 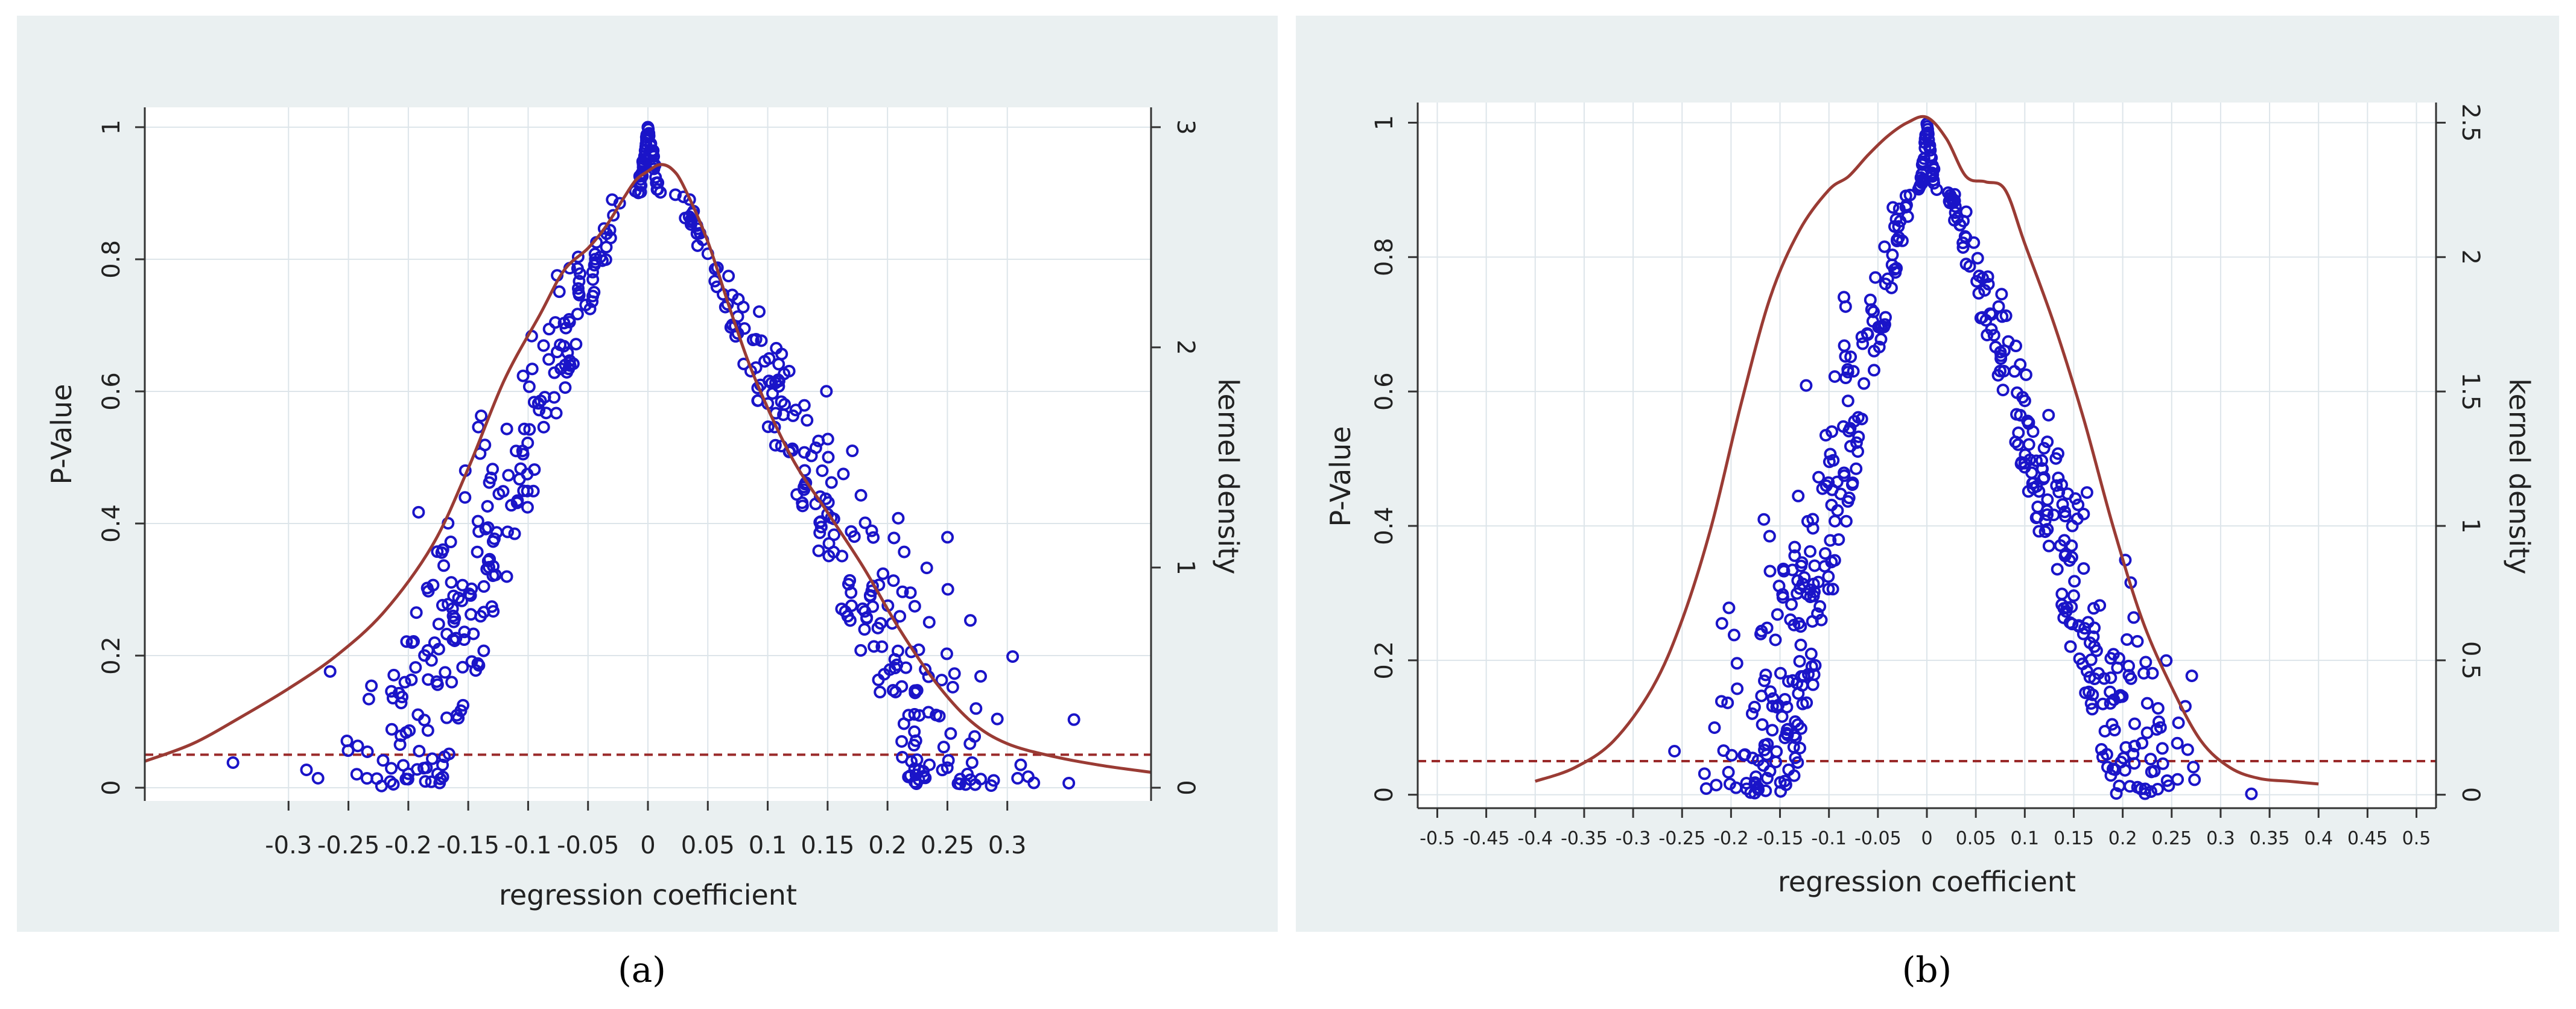 I want to click on y2-tick-label: 1.5, so click(x=2470, y=391).